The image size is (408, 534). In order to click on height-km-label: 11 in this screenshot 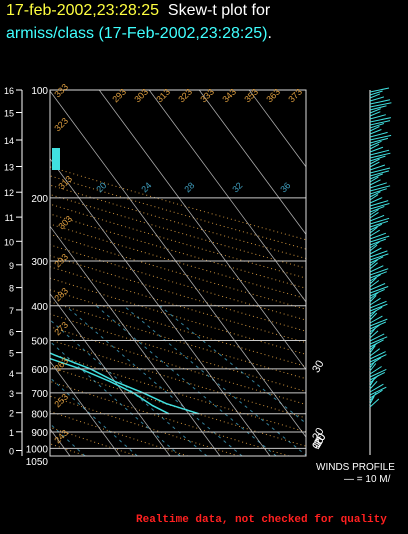, I will do `click(9, 218)`.